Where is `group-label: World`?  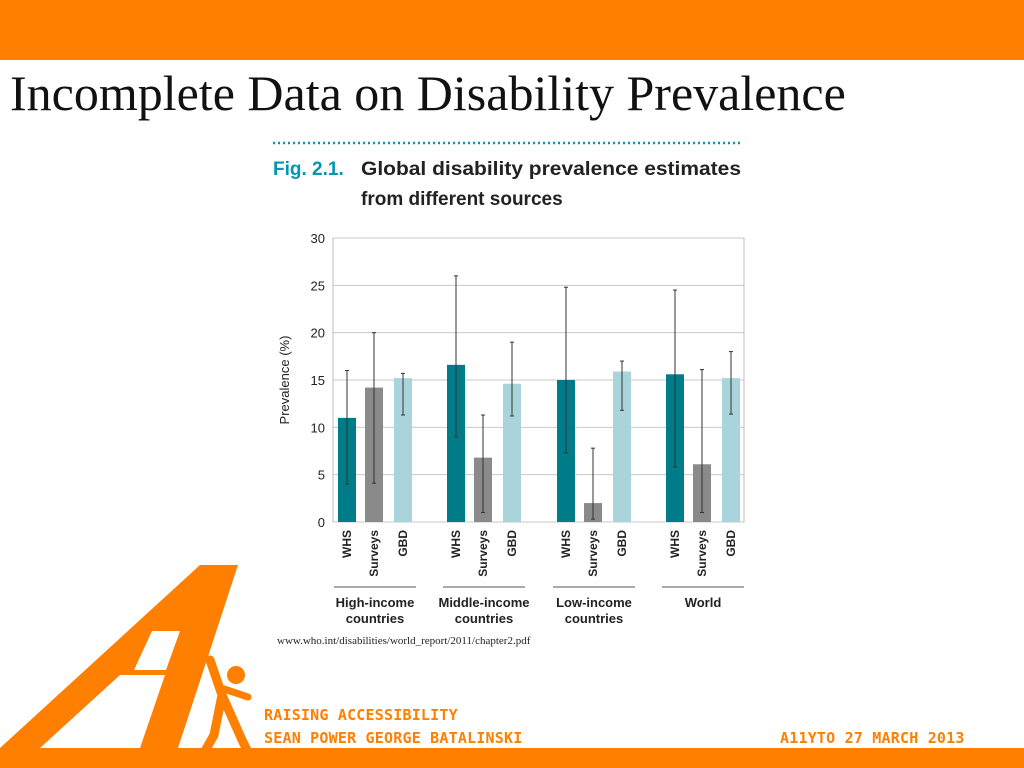
group-label: World is located at coordinates (703, 602).